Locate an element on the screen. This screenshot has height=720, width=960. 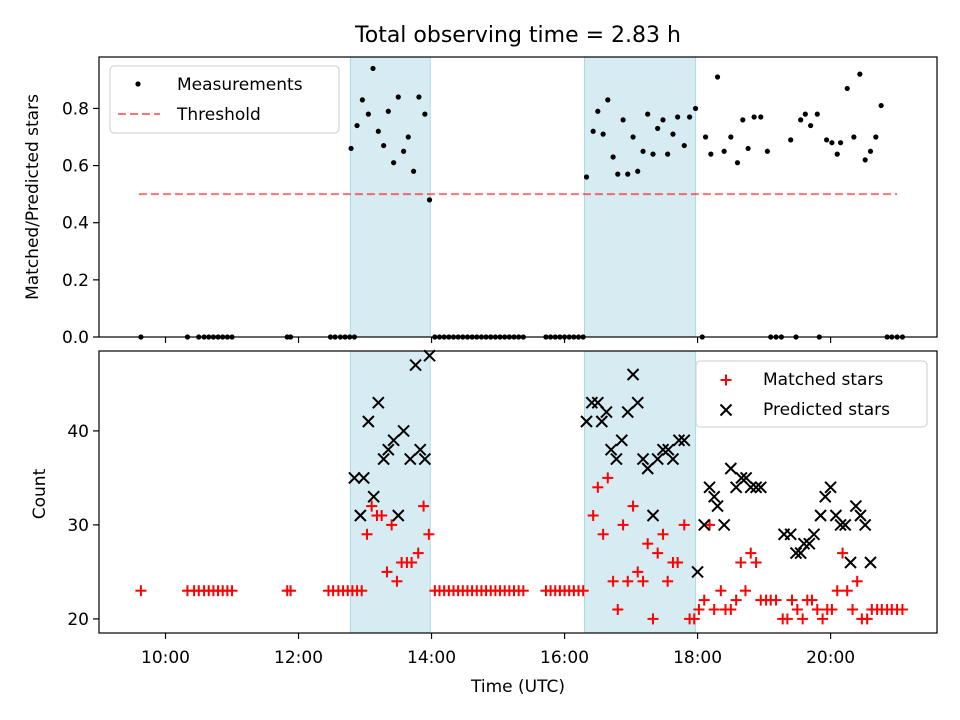
y-tick-label: 0.8 is located at coordinates (75, 109).